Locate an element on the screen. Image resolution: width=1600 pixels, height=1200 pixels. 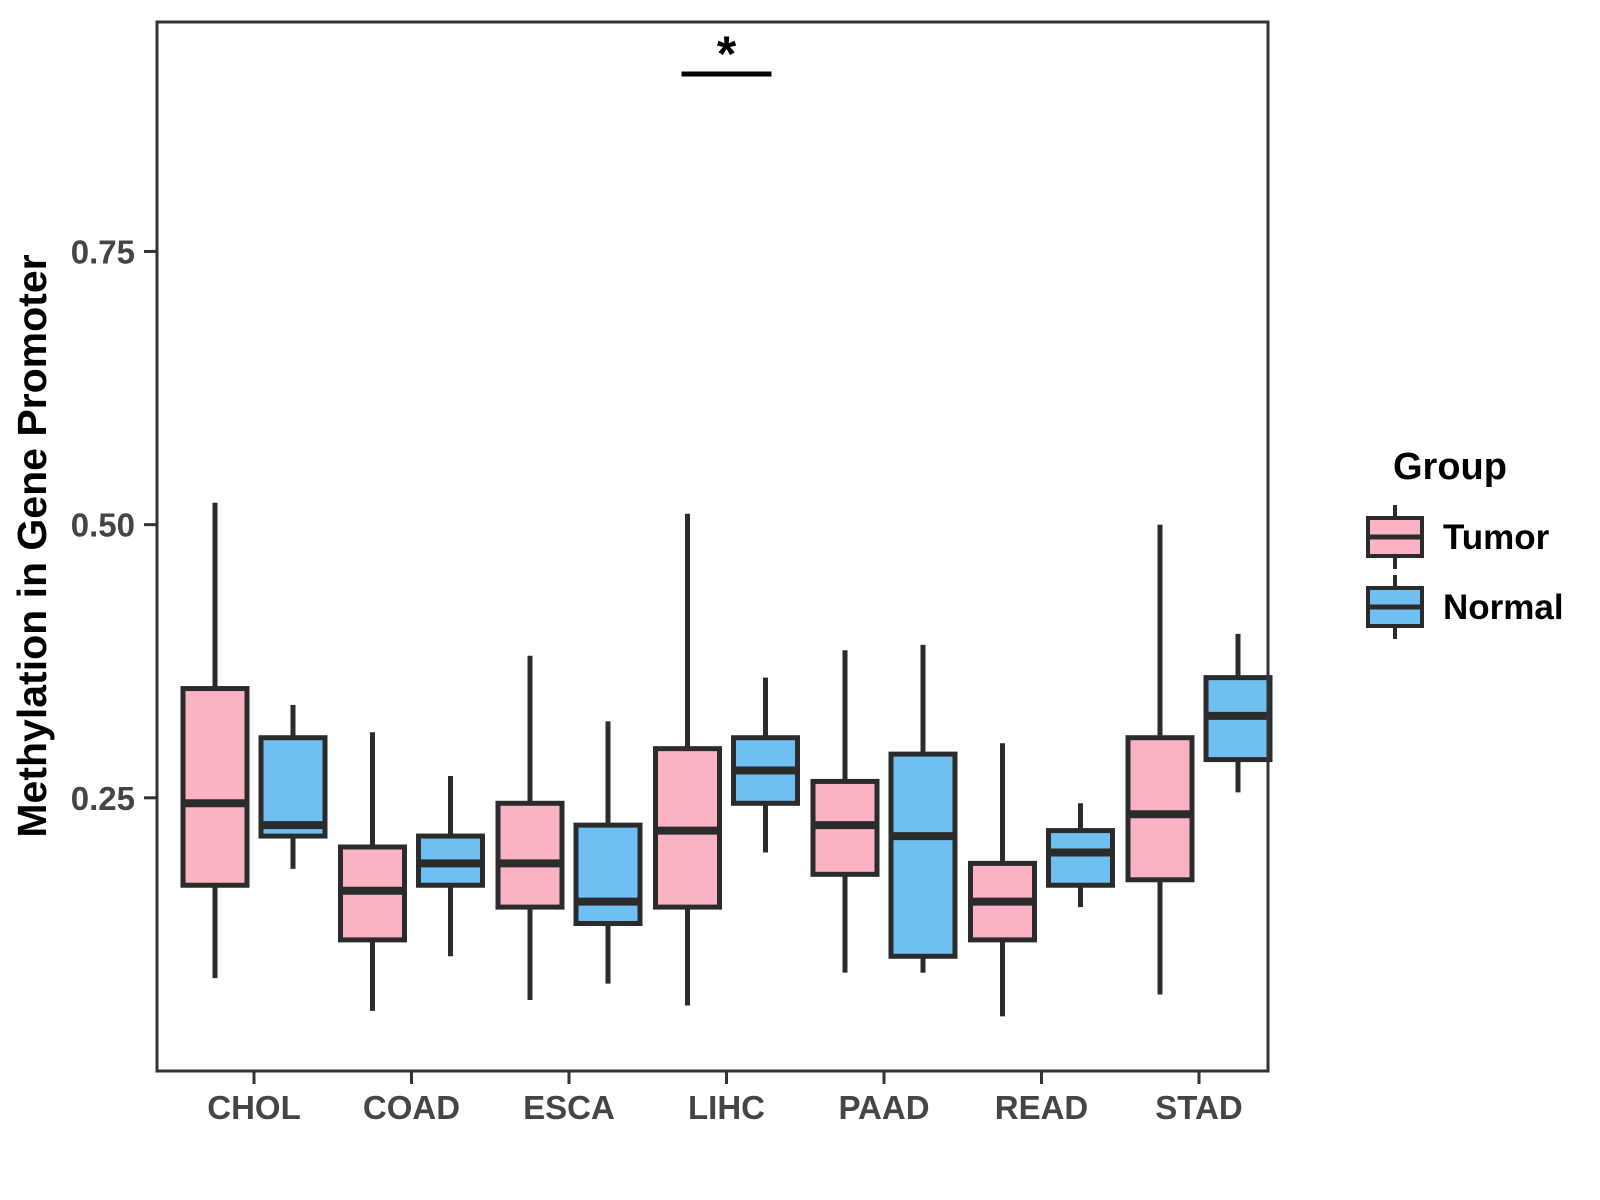
box-READ-Tumor is located at coordinates (1002, 880).